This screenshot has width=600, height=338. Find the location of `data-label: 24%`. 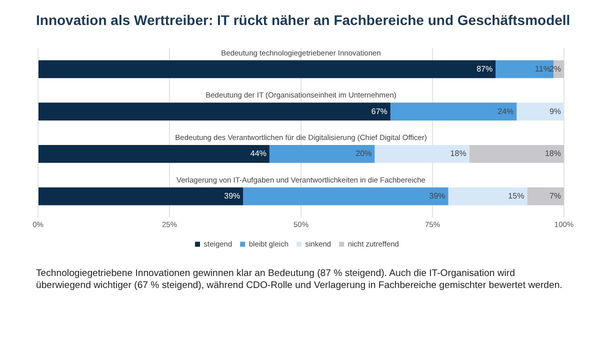

data-label: 24% is located at coordinates (506, 111).